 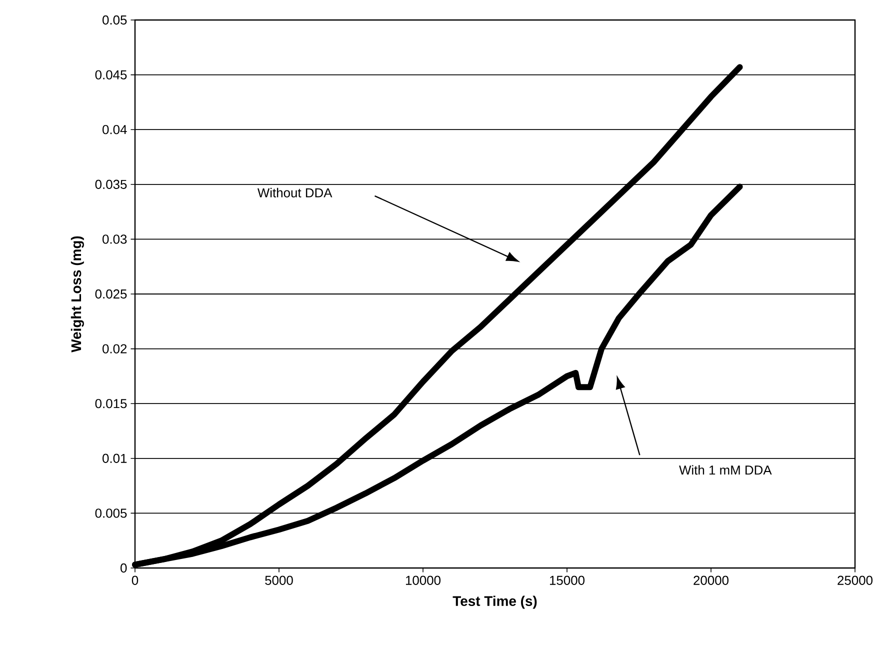 I want to click on y-tick-label: 0.01, so click(x=114, y=458).